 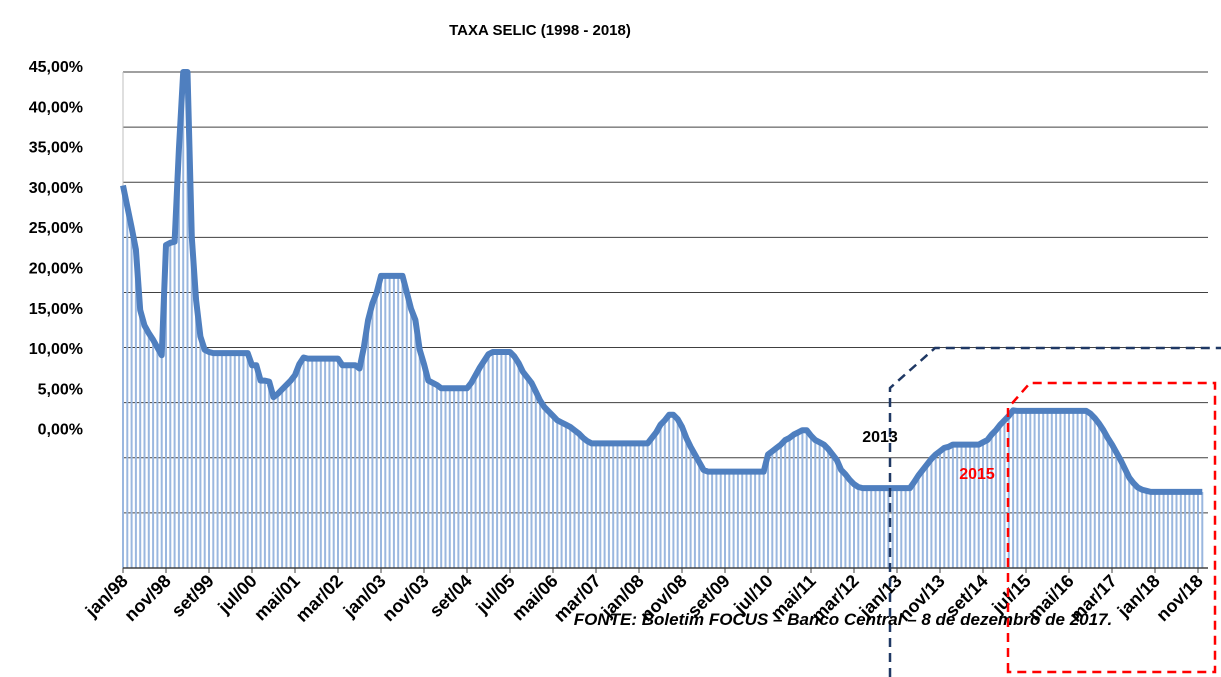 What do you see at coordinates (56, 349) in the screenshot?
I see `y-tick-label: 10,00%` at bounding box center [56, 349].